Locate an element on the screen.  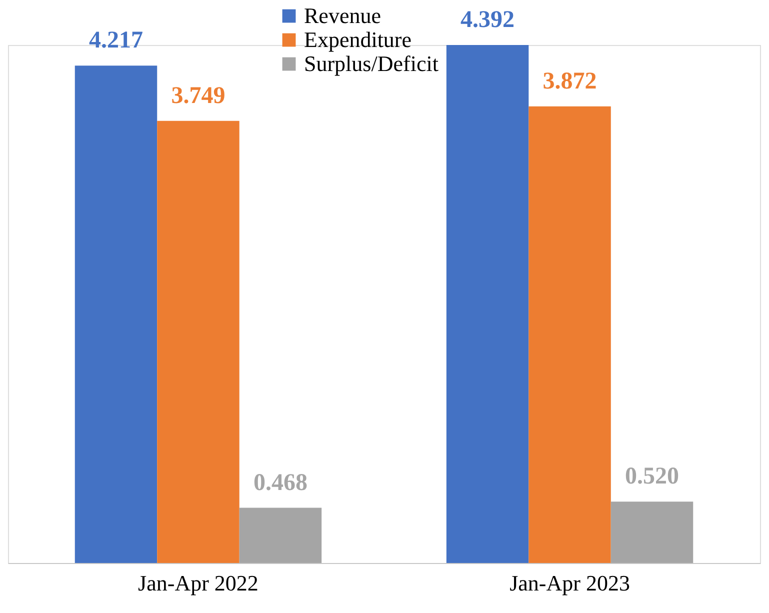
legend-label: Revenue is located at coordinates (342, 15).